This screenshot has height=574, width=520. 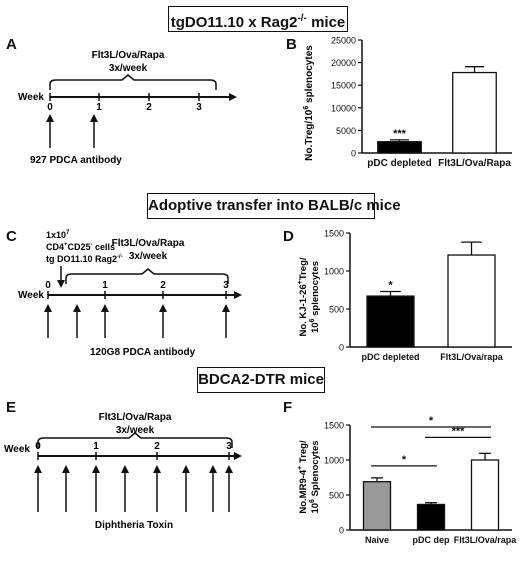 What do you see at coordinates (11, 407) in the screenshot?
I see `panel-letter-e: E` at bounding box center [11, 407].